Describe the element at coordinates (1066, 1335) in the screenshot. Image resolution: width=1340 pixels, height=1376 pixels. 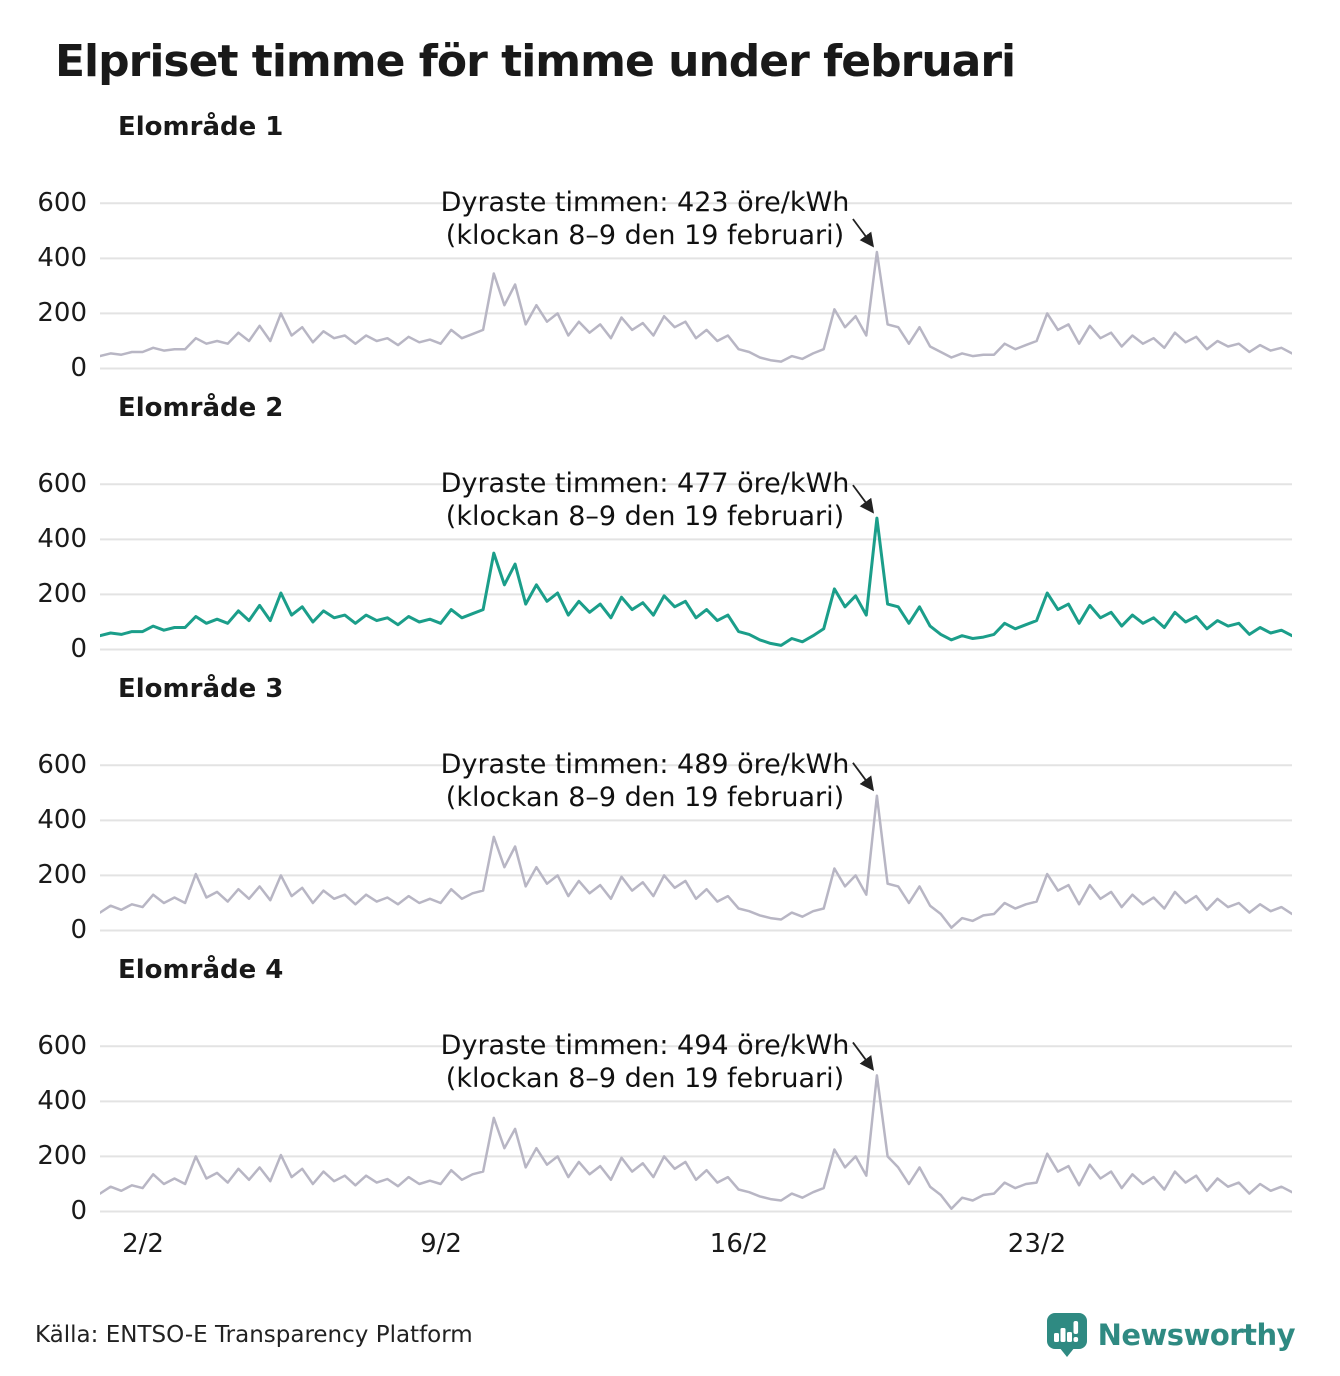
I see `newsworthy-logo-icon` at that location.